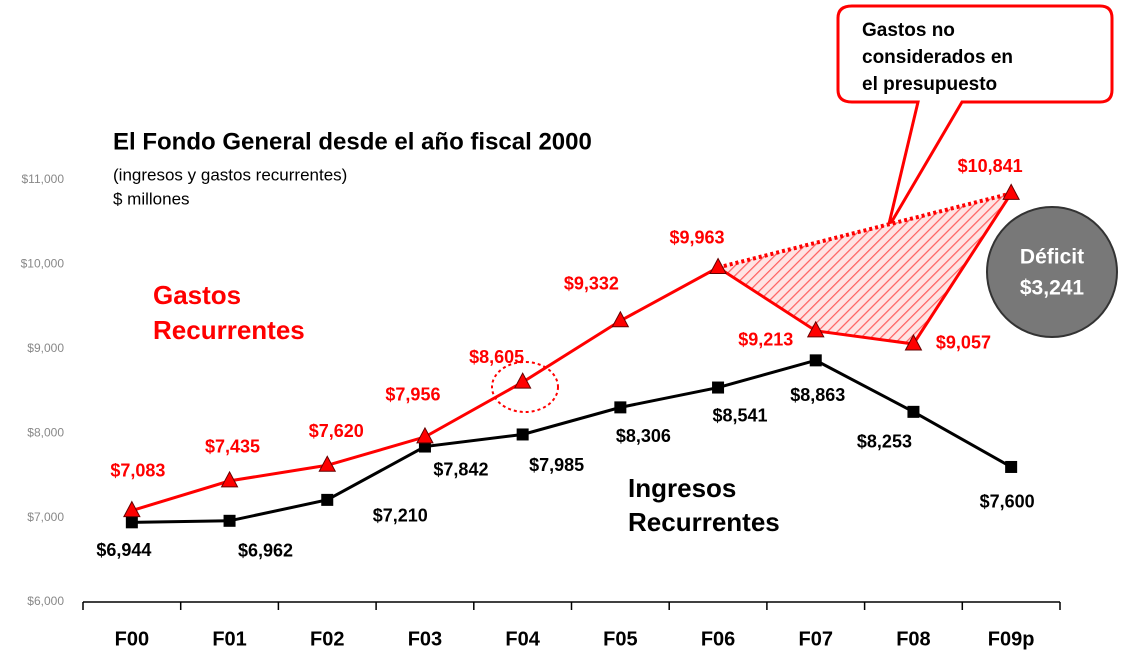 The height and width of the screenshot is (653, 1129). Describe the element at coordinates (45, 348) in the screenshot. I see `y-tick-label: $9,000` at that location.